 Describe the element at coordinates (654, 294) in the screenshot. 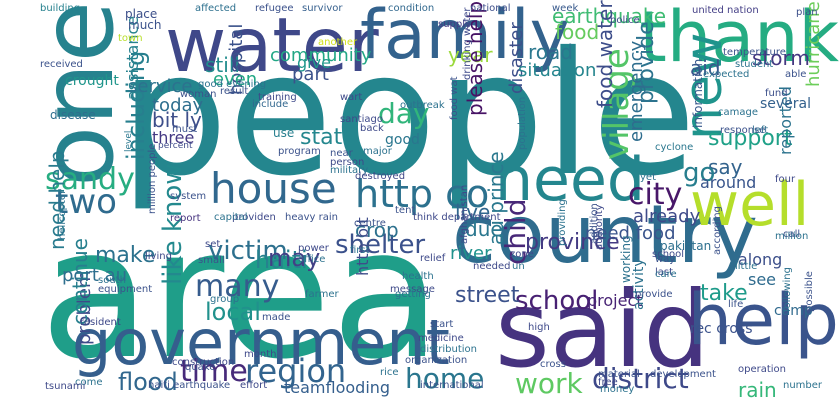

I see `word-provide-187: provide` at that location.